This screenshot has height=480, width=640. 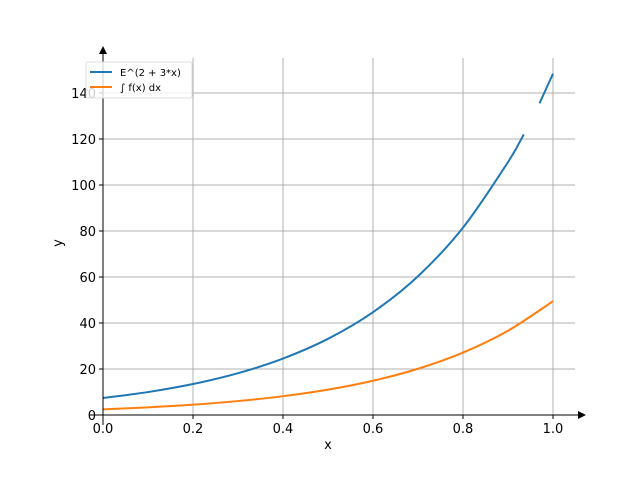 I want to click on y-tick-label: 20, so click(x=87, y=370).